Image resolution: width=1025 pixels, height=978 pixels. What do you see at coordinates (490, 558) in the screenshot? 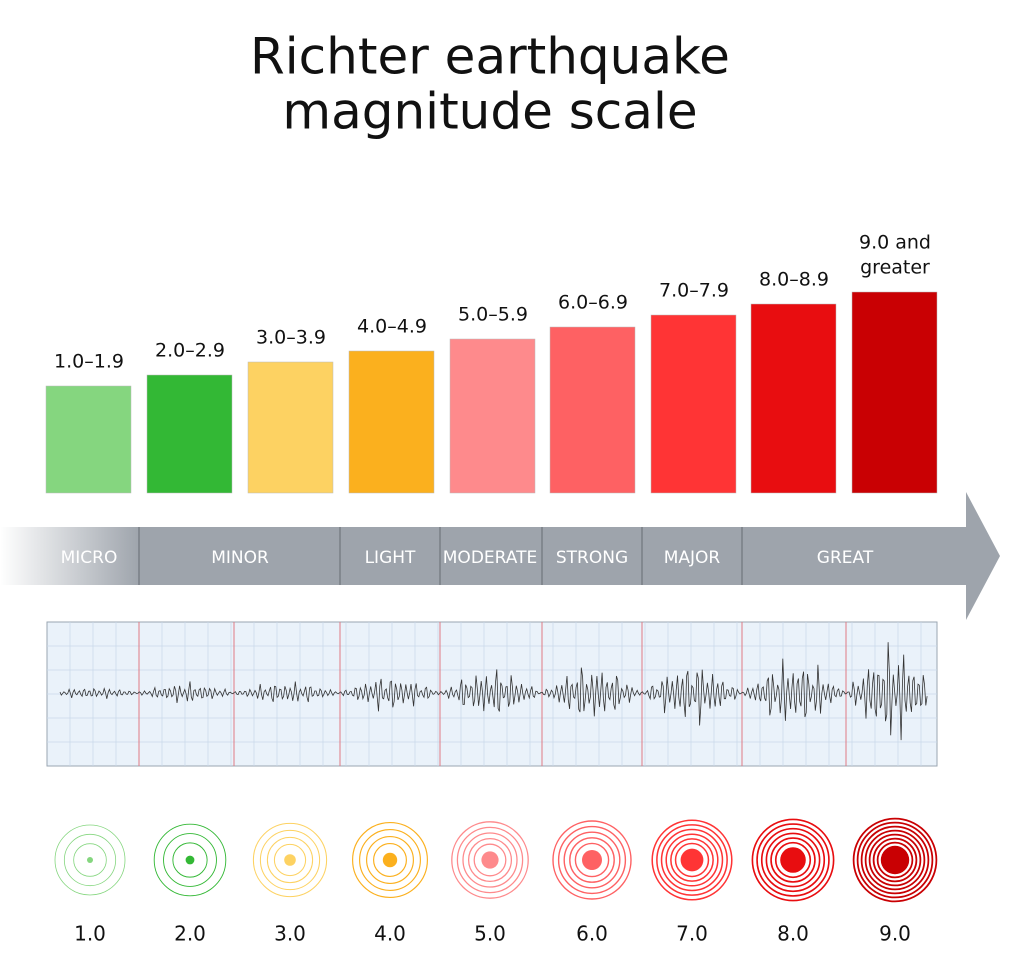
I see `class-label: MODERATE` at bounding box center [490, 558].